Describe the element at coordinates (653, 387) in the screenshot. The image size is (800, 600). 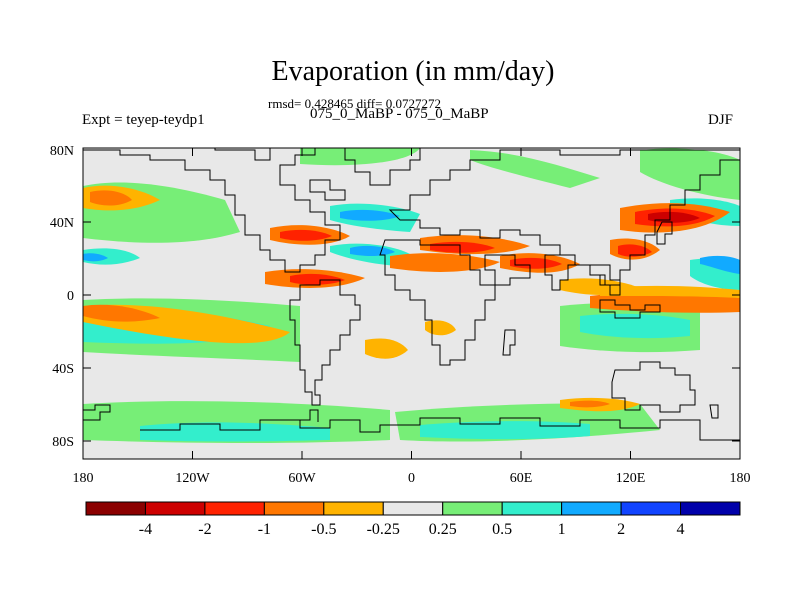
I see `coast-australia` at that location.